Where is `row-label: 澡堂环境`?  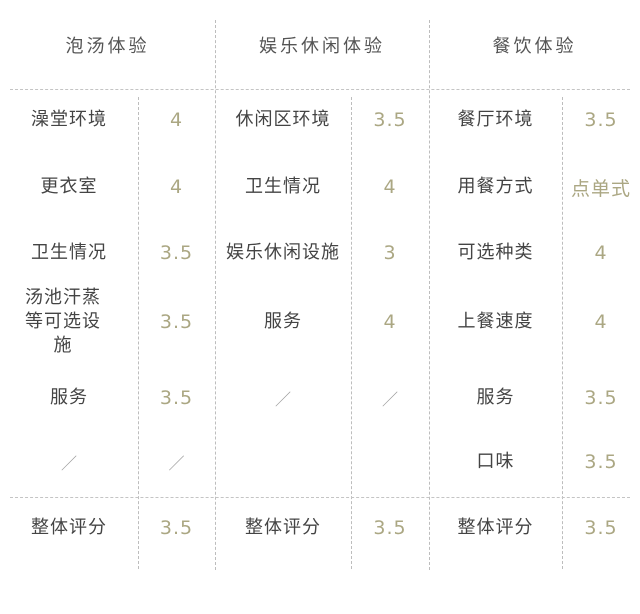
row-label: 澡堂环境 is located at coordinates (69, 119).